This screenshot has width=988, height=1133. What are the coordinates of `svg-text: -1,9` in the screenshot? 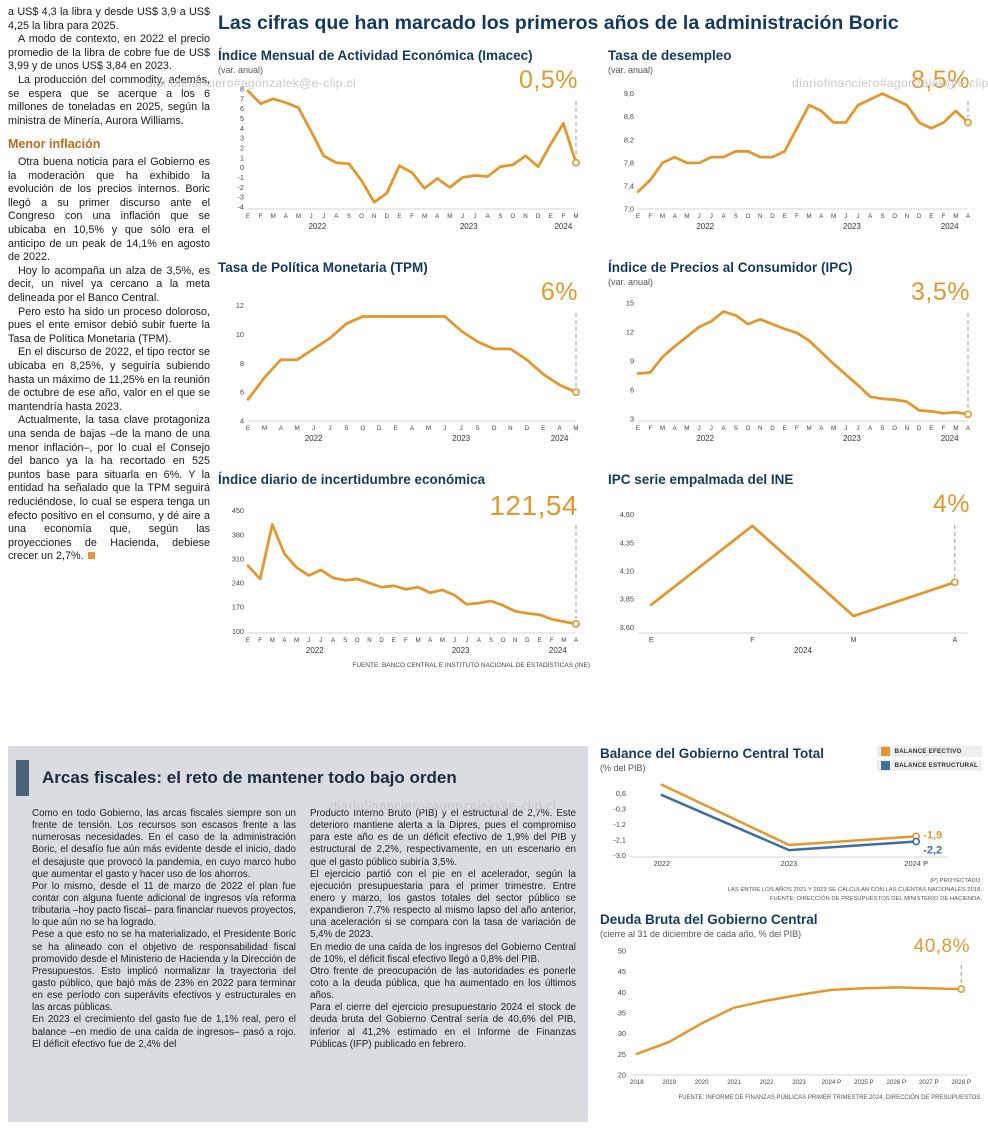 It's located at (932, 835).